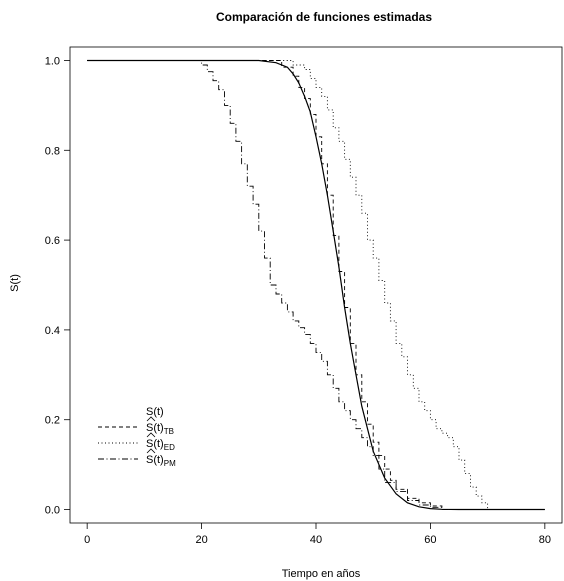 The width and height of the screenshot is (564, 581). What do you see at coordinates (57, 286) in the screenshot?
I see `y-axis: 0.0 0.2 0.4 0.6 0.8 1.0` at bounding box center [57, 286].